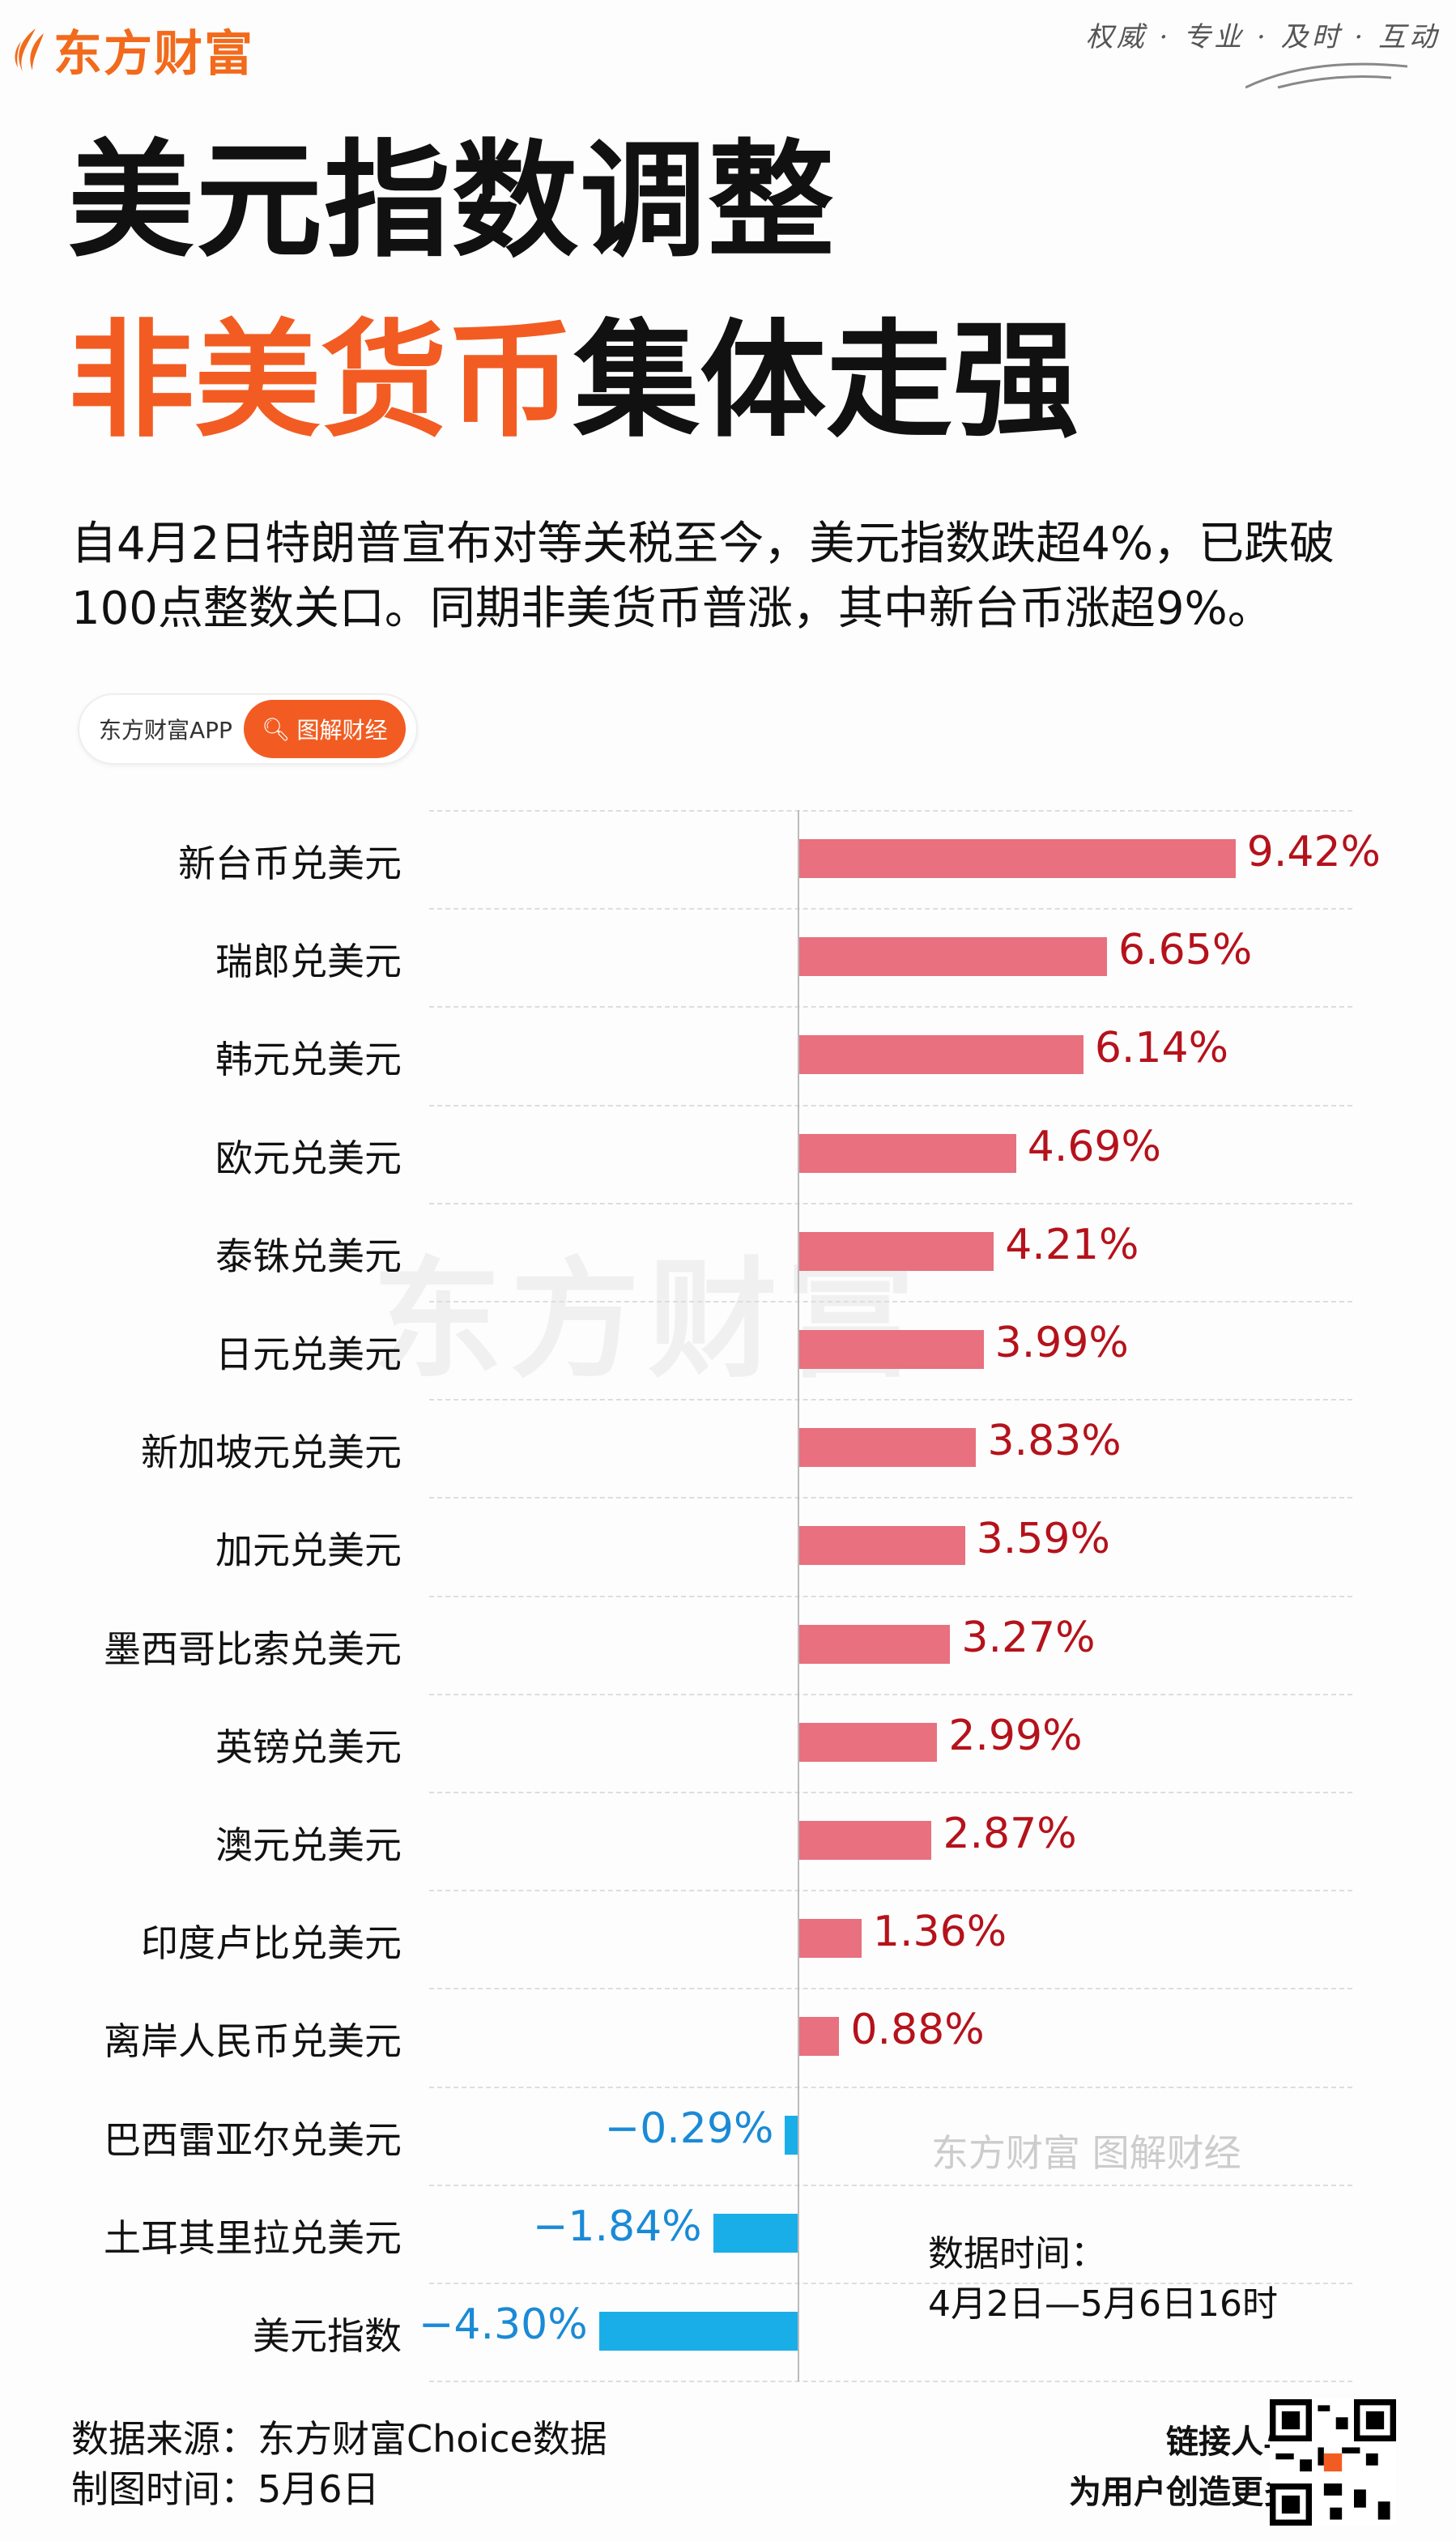  I want to click on chart-row: 日元兑美元 3.99%, so click(728, 1350).